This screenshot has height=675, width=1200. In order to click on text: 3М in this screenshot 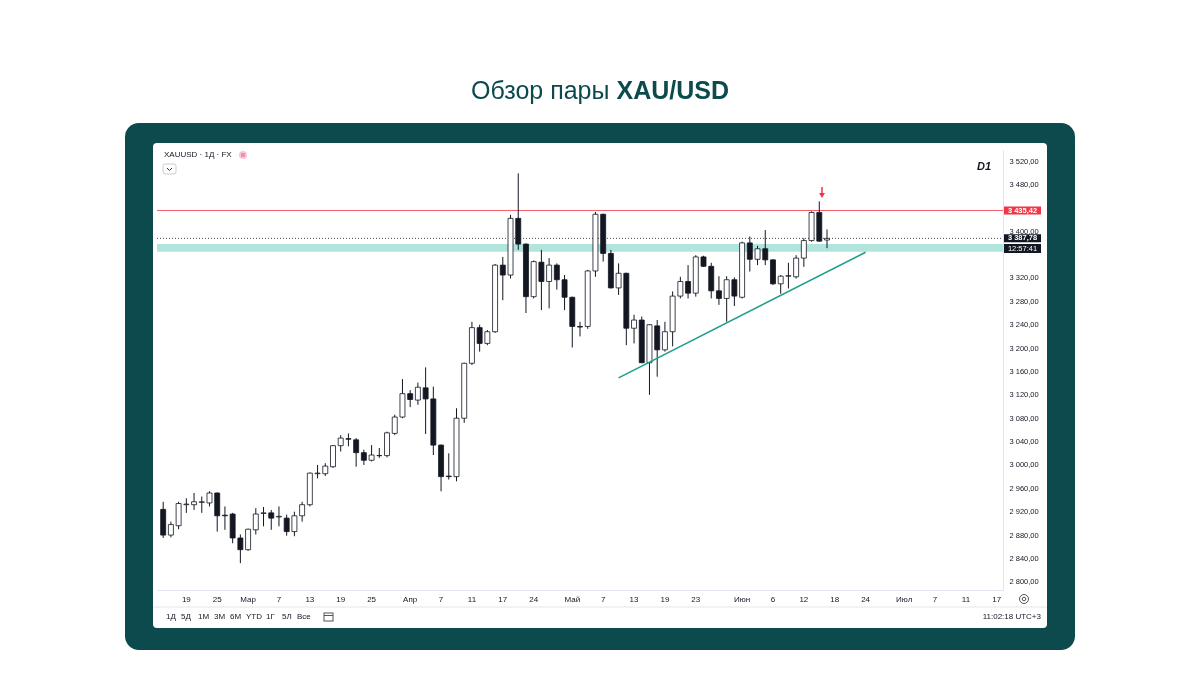, I will do `click(220, 617)`.